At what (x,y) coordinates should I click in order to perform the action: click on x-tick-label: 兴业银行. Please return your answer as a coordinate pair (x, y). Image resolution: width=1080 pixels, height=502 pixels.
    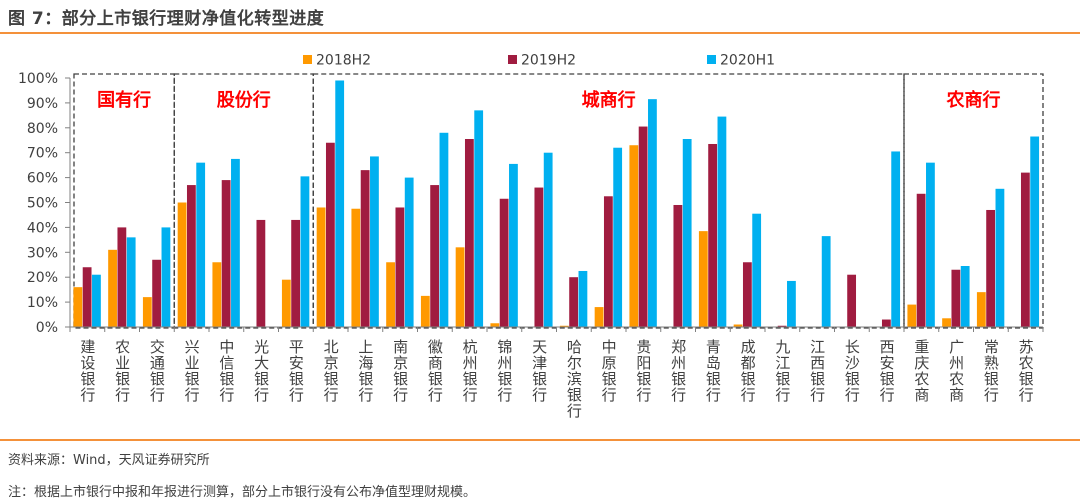
    Looking at the image, I should click on (192, 371).